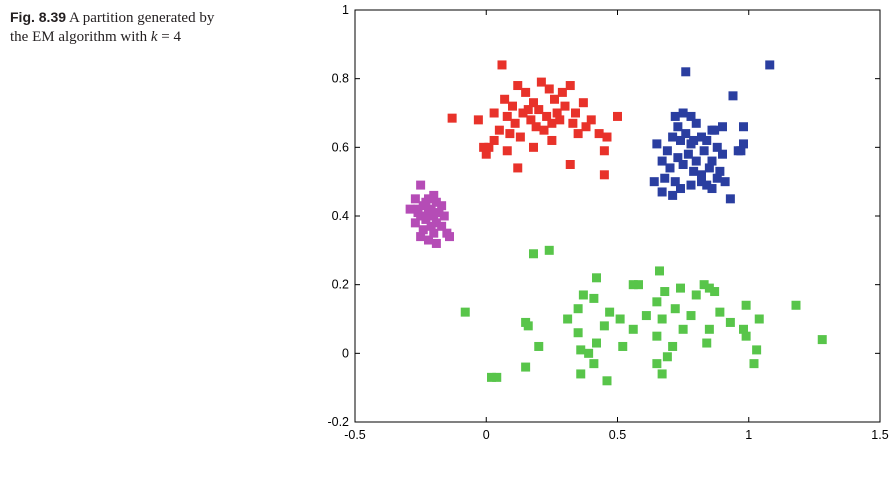  What do you see at coordinates (340, 285) in the screenshot?
I see `y-tick-label: 0.2` at bounding box center [340, 285].